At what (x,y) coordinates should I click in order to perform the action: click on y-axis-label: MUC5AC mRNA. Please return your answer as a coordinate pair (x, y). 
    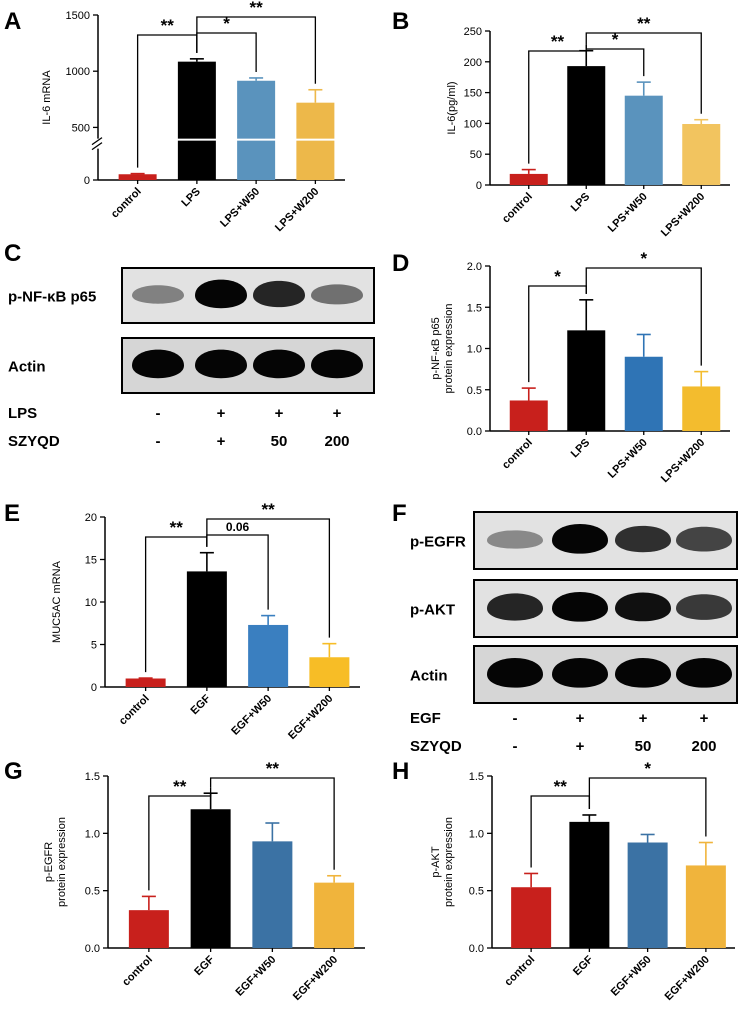
    Looking at the image, I should click on (57, 601).